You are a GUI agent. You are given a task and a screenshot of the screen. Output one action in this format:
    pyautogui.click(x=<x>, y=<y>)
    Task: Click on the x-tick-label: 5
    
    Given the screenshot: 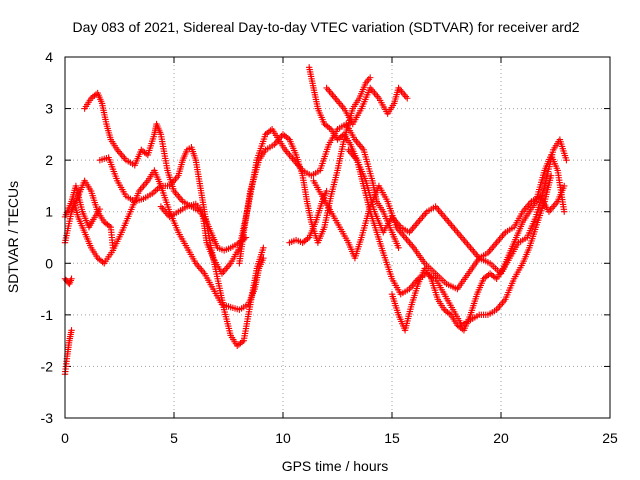 What is the action you would take?
    pyautogui.click(x=174, y=438)
    